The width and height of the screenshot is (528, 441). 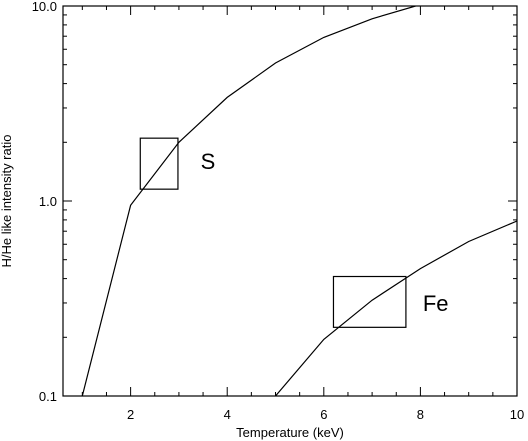 I want to click on y-tick-label: 10.0, so click(x=44, y=7).